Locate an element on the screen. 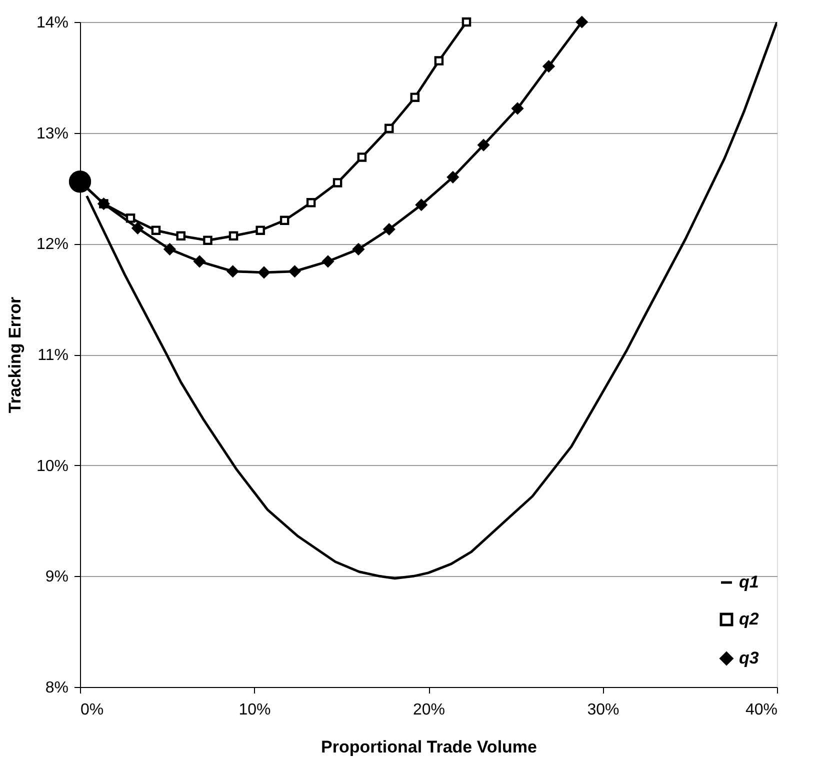  y-tick-label: 8% is located at coordinates (56, 688).